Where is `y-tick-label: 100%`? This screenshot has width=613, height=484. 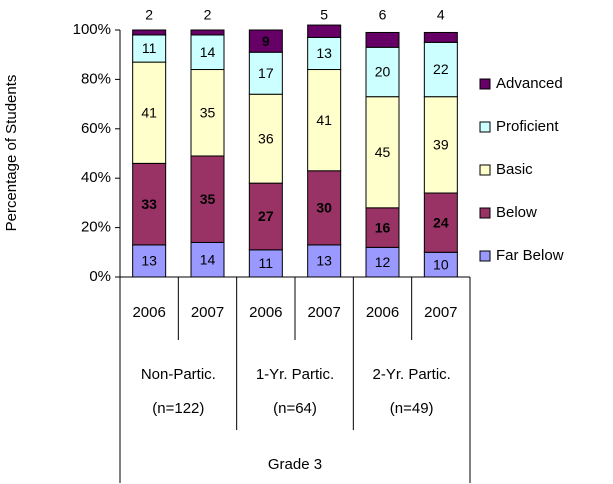
y-tick-label: 100% is located at coordinates (92, 29).